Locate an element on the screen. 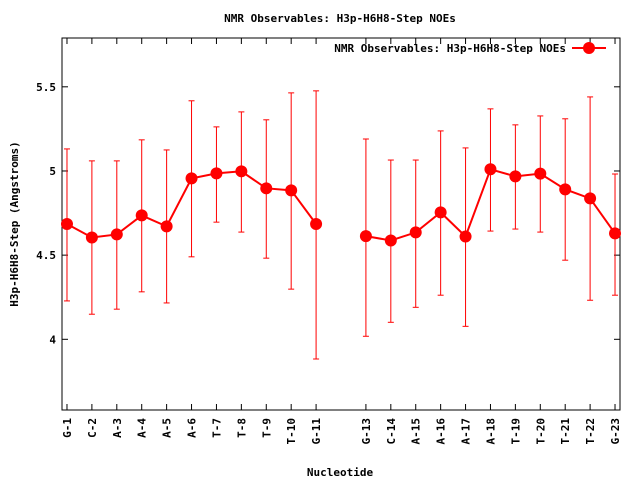 The image size is (640, 480). x-tick-label: T-7 is located at coordinates (216, 428).